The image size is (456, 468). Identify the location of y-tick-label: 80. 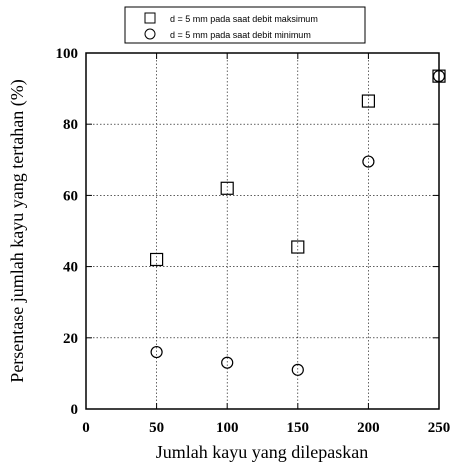
(70, 125).